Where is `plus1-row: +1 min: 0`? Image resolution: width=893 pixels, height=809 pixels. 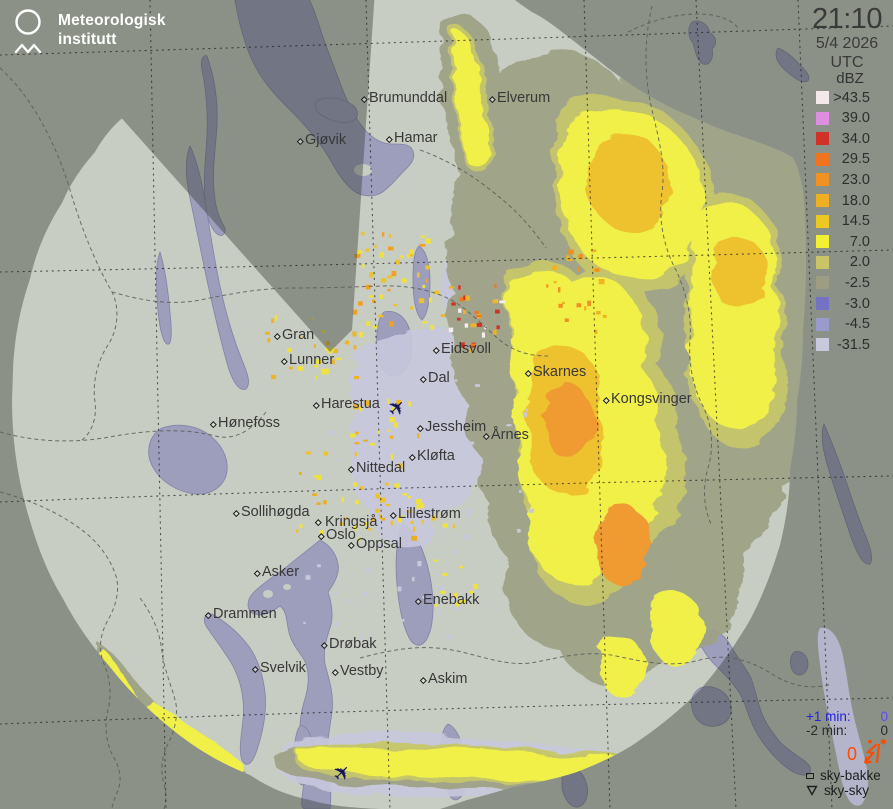 plus1-row: +1 min: 0 is located at coordinates (847, 717).